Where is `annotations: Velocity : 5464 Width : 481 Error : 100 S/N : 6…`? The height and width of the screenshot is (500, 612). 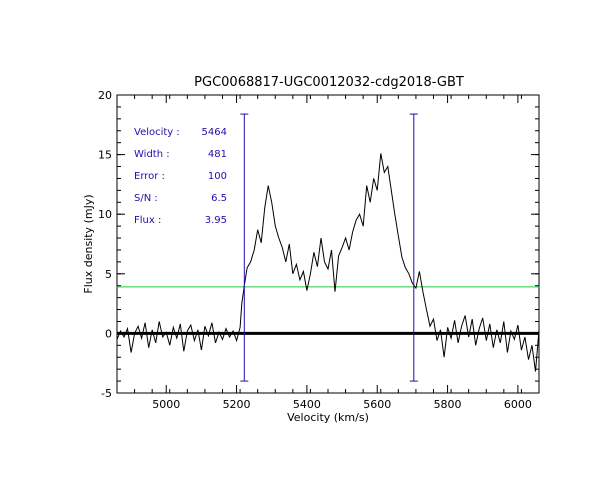
annotations: Velocity : 5464 Width : 481 Error : 100 S/N : 6… is located at coordinates (180, 176).